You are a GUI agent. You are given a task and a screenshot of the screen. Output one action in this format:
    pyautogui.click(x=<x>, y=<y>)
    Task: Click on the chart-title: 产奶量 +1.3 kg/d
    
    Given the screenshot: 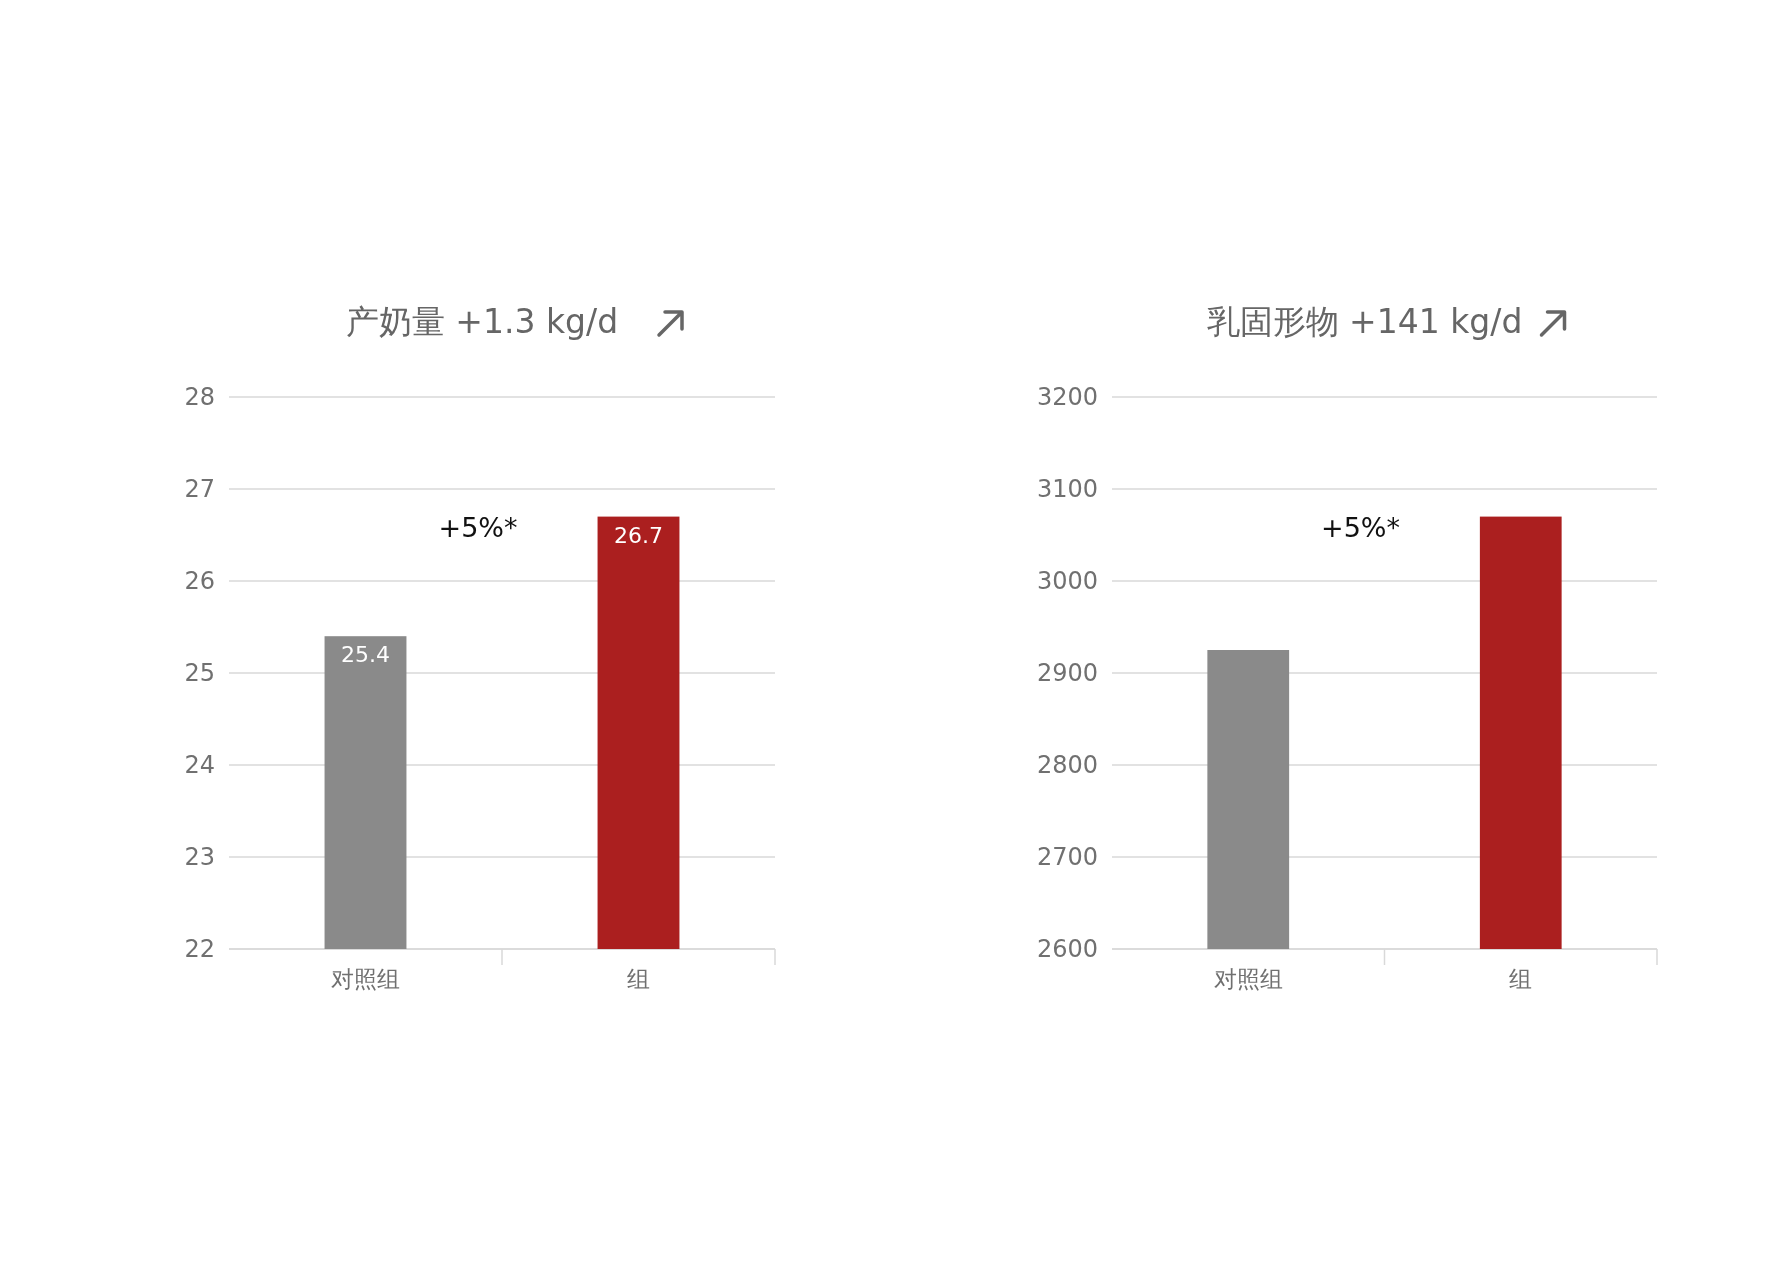 What is the action you would take?
    pyautogui.click(x=482, y=321)
    